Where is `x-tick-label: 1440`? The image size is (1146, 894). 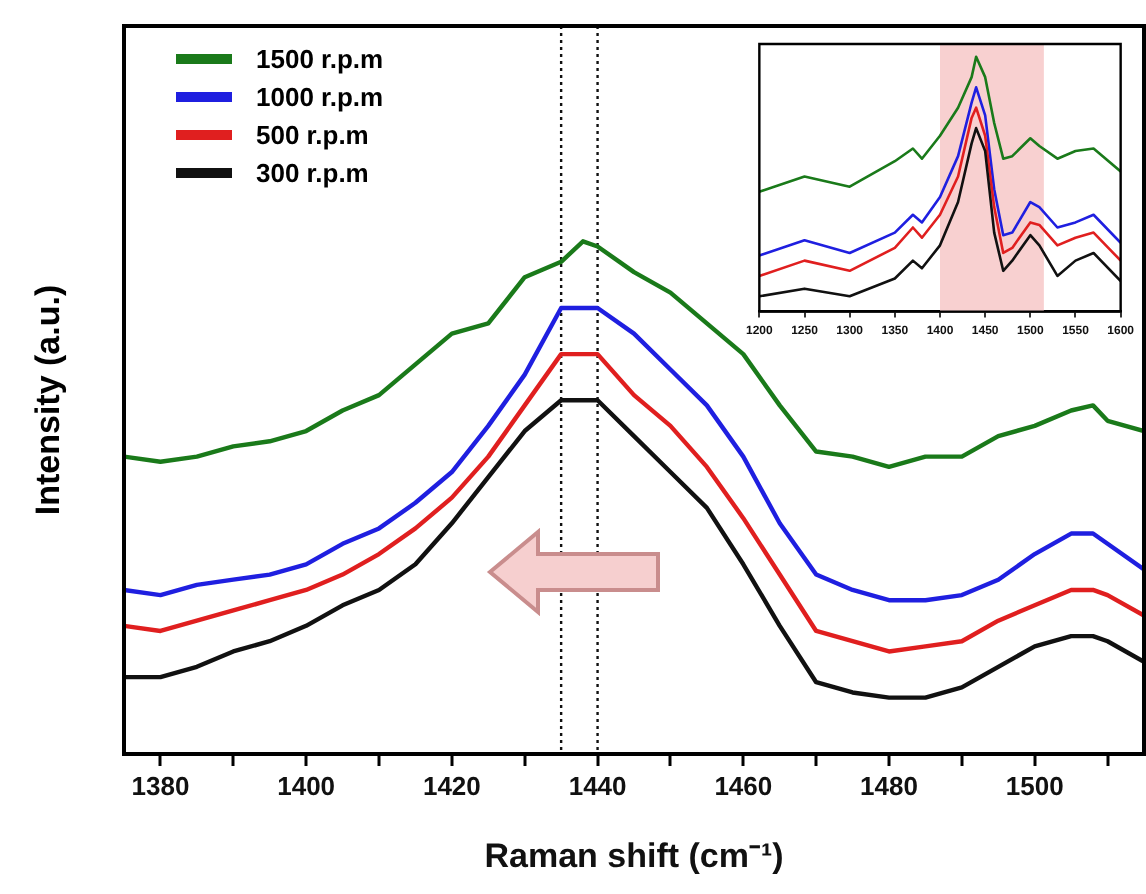 x-tick-label: 1440 is located at coordinates (597, 785).